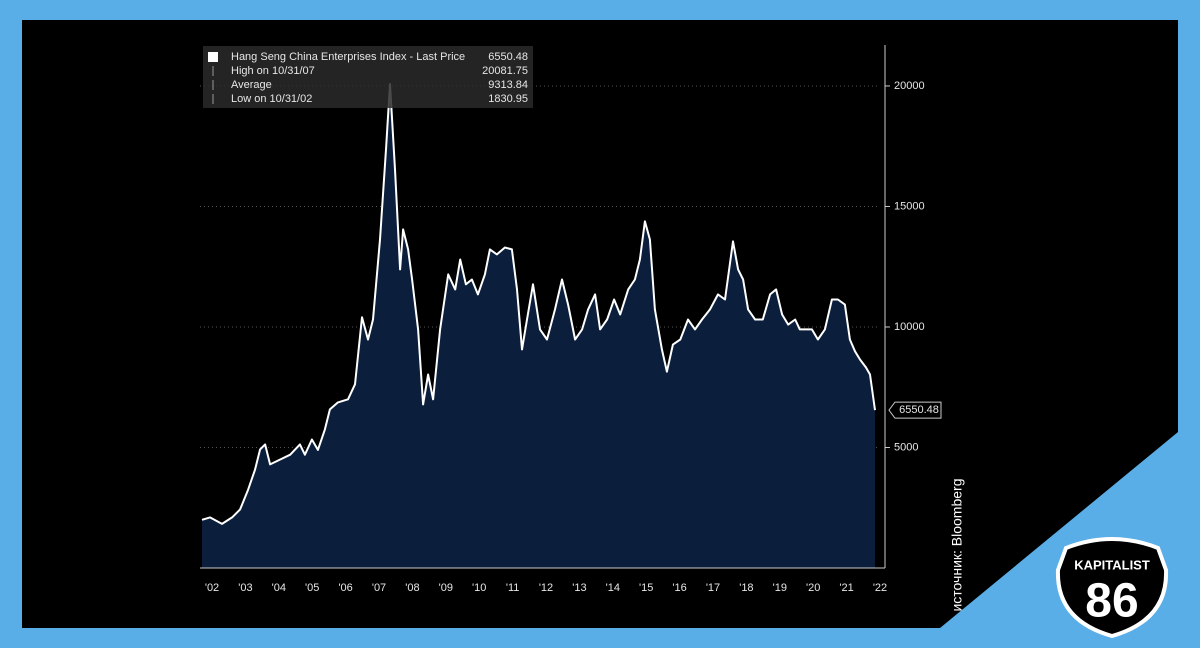  What do you see at coordinates (909, 327) in the screenshot?
I see `y-tick-label: 10000` at bounding box center [909, 327].